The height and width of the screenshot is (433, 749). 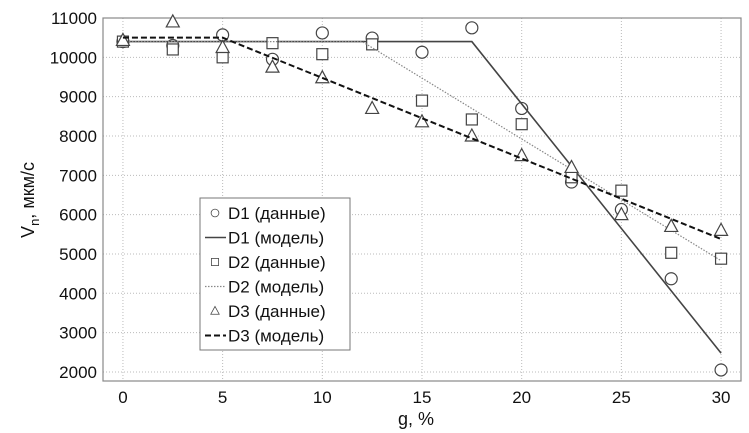 I want to click on y-tick-label: 3000, so click(x=78, y=333).